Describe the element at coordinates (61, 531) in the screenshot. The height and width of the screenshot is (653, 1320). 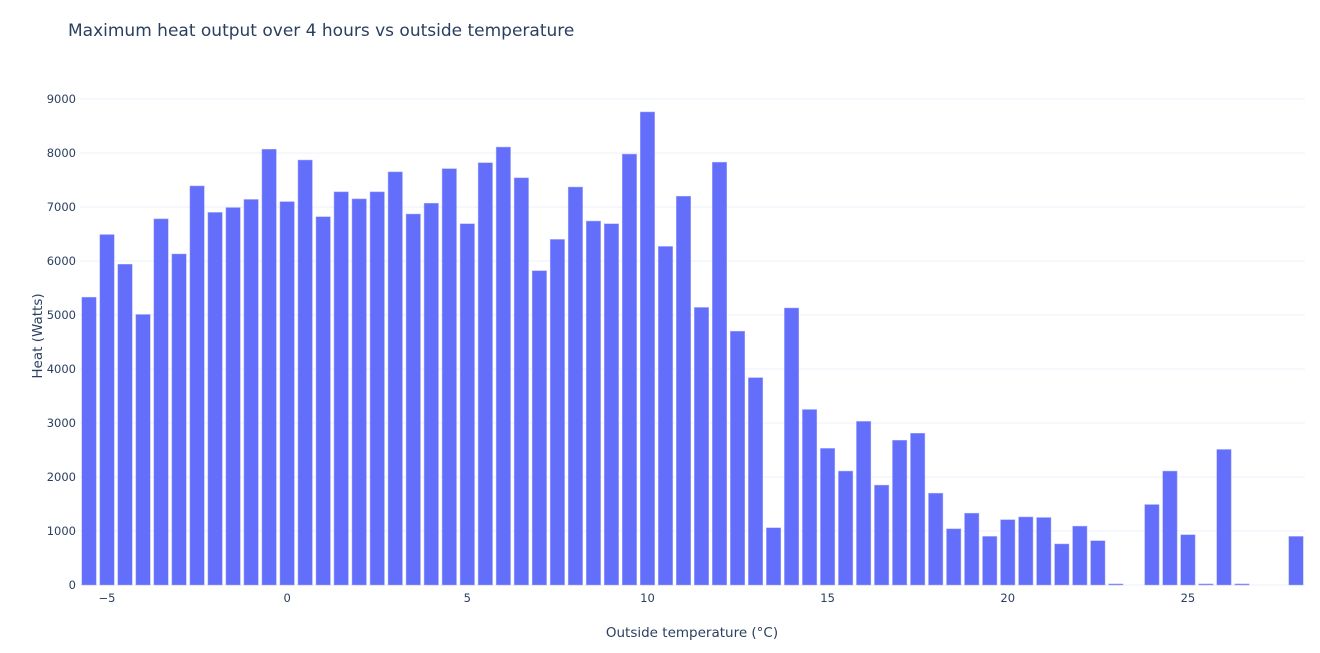
I see `y-tick-label: 1000` at that location.